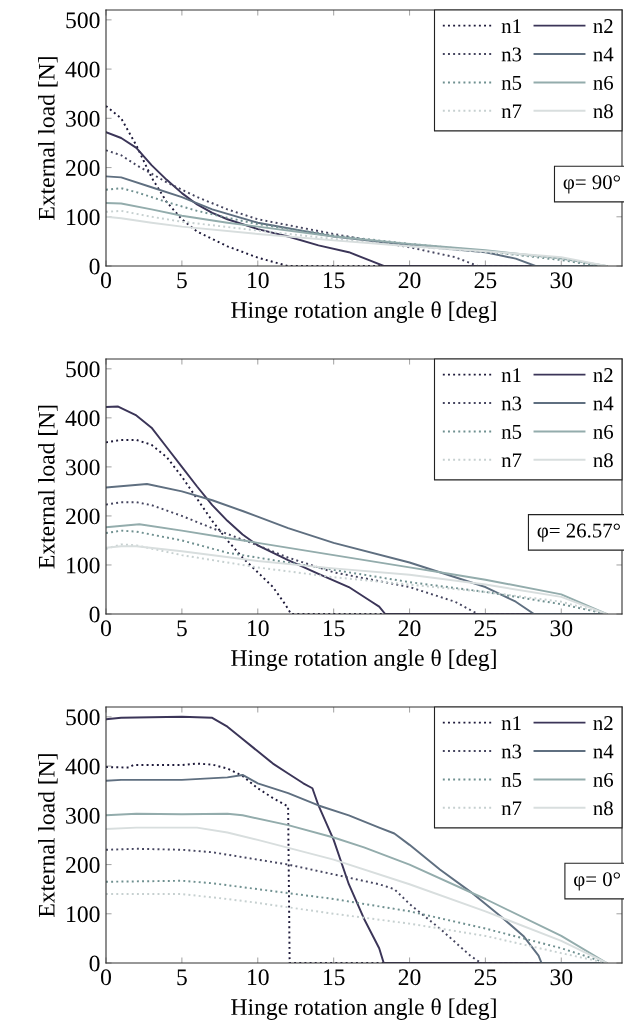  What do you see at coordinates (578, 532) in the screenshot?
I see `annotation: φ= 26.57°` at bounding box center [578, 532].